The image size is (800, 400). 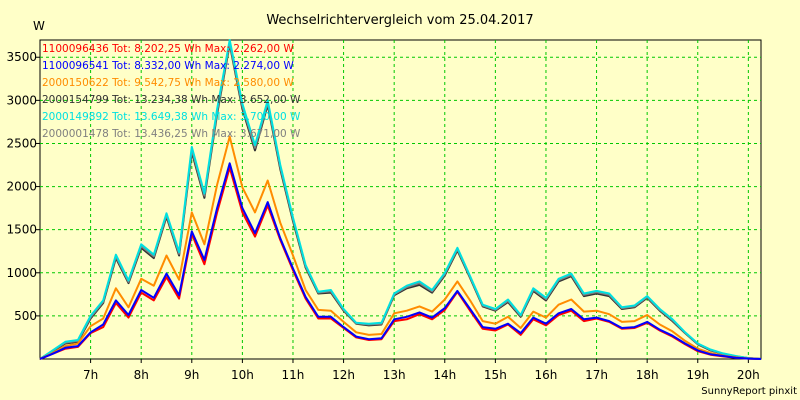 I want to click on y-tick-label: 500, so click(x=25, y=316).